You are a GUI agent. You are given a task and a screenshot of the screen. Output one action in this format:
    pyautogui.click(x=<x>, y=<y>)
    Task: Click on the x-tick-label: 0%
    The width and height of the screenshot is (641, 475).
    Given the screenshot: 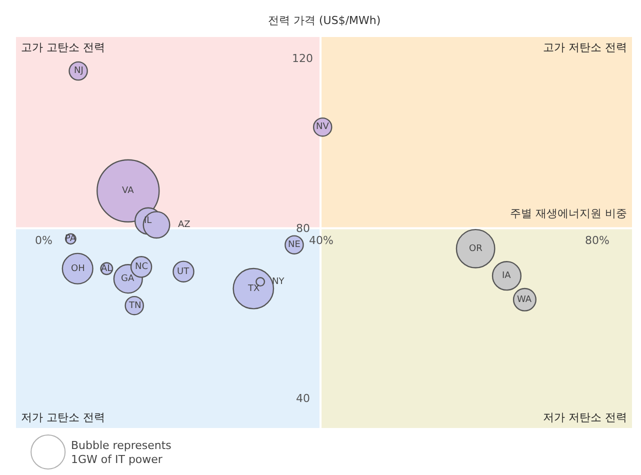 What is the action you would take?
    pyautogui.click(x=43, y=240)
    